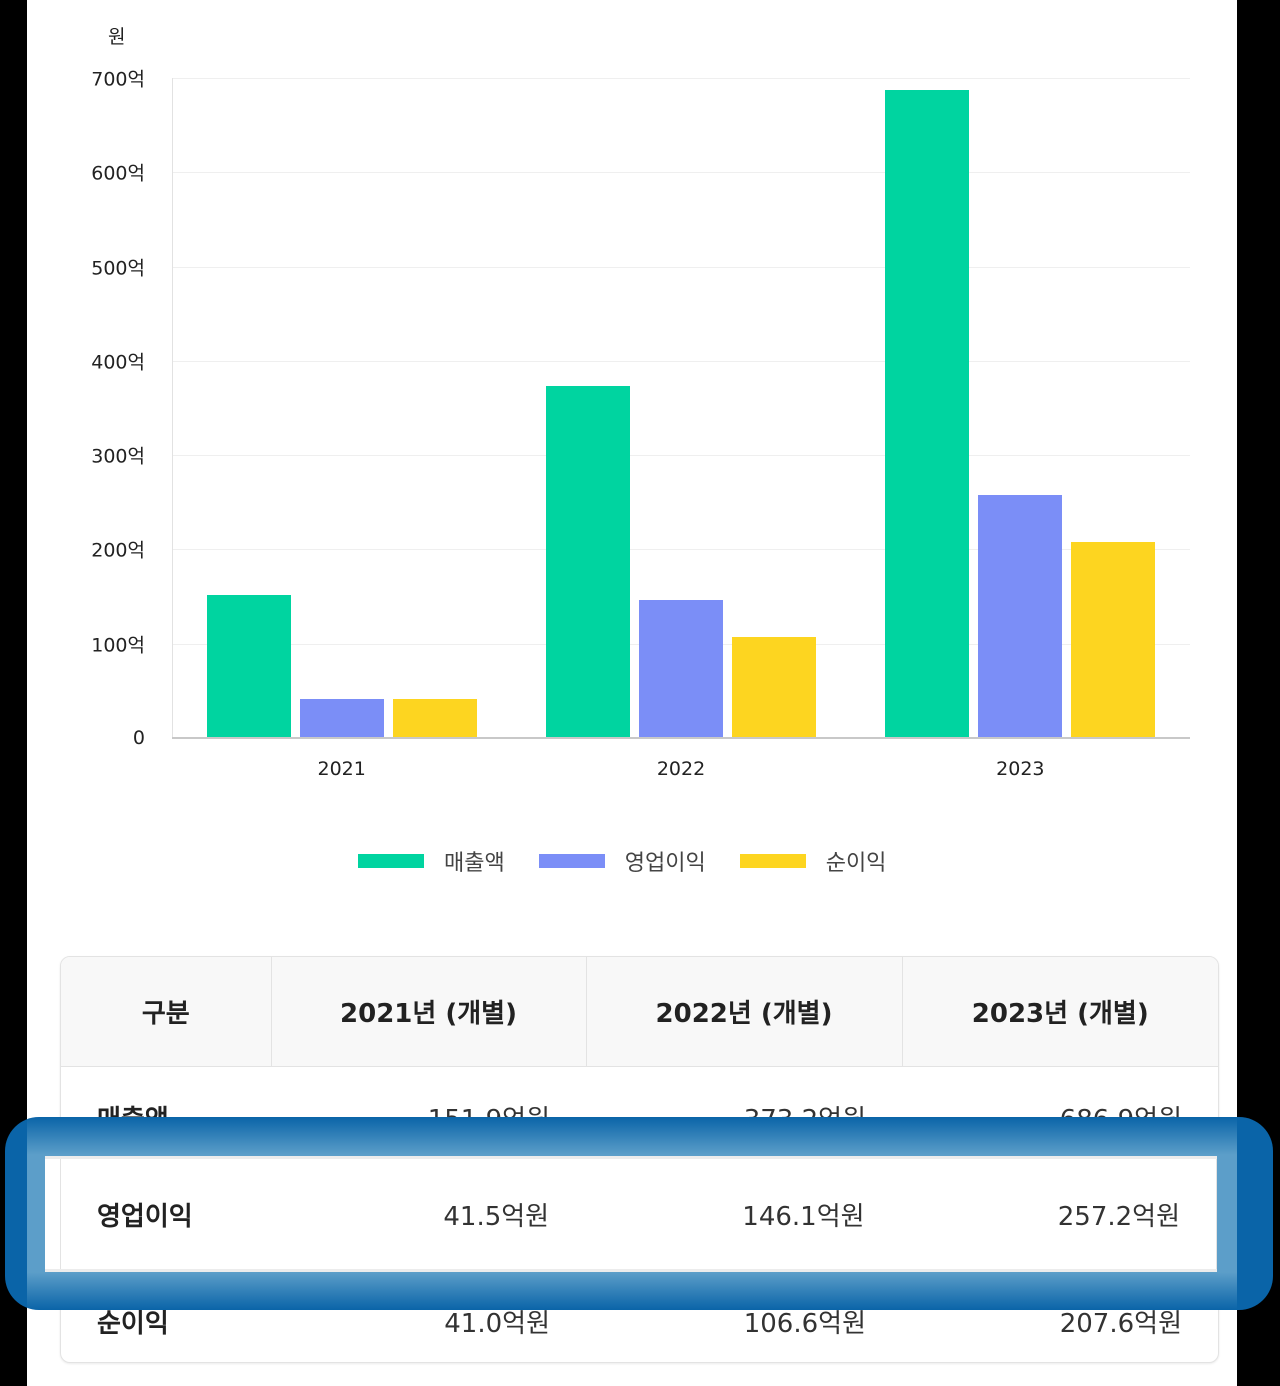  What do you see at coordinates (813, 861) in the screenshot?
I see `legend-item-net-income: 순이익` at bounding box center [813, 861].